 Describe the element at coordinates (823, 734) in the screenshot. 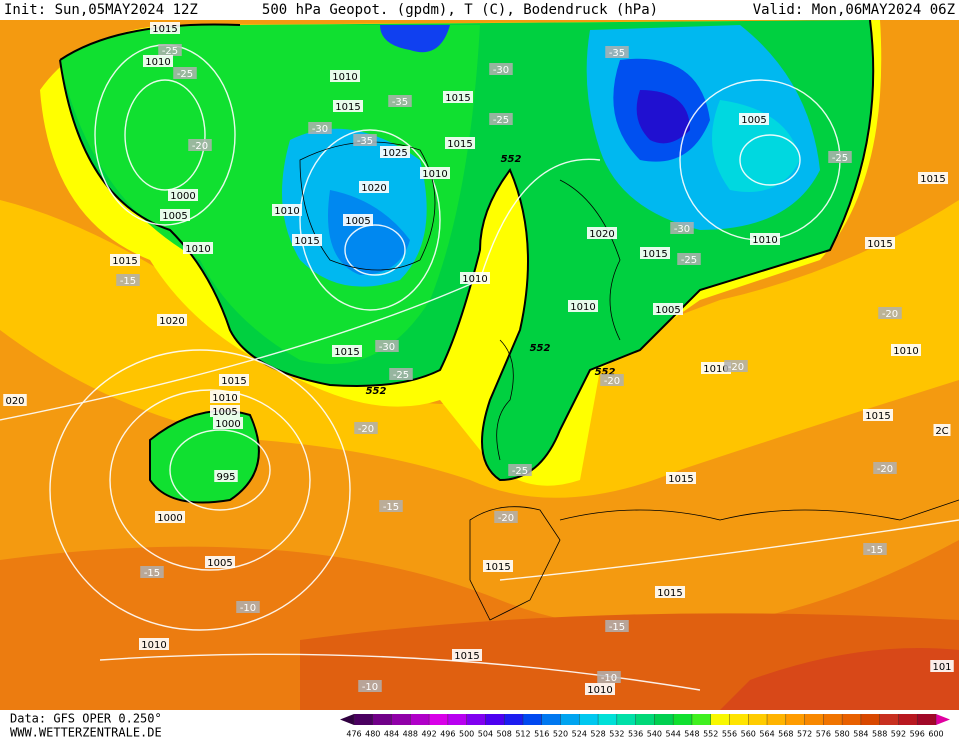

I see `colorbar-tick-label: 576` at that location.